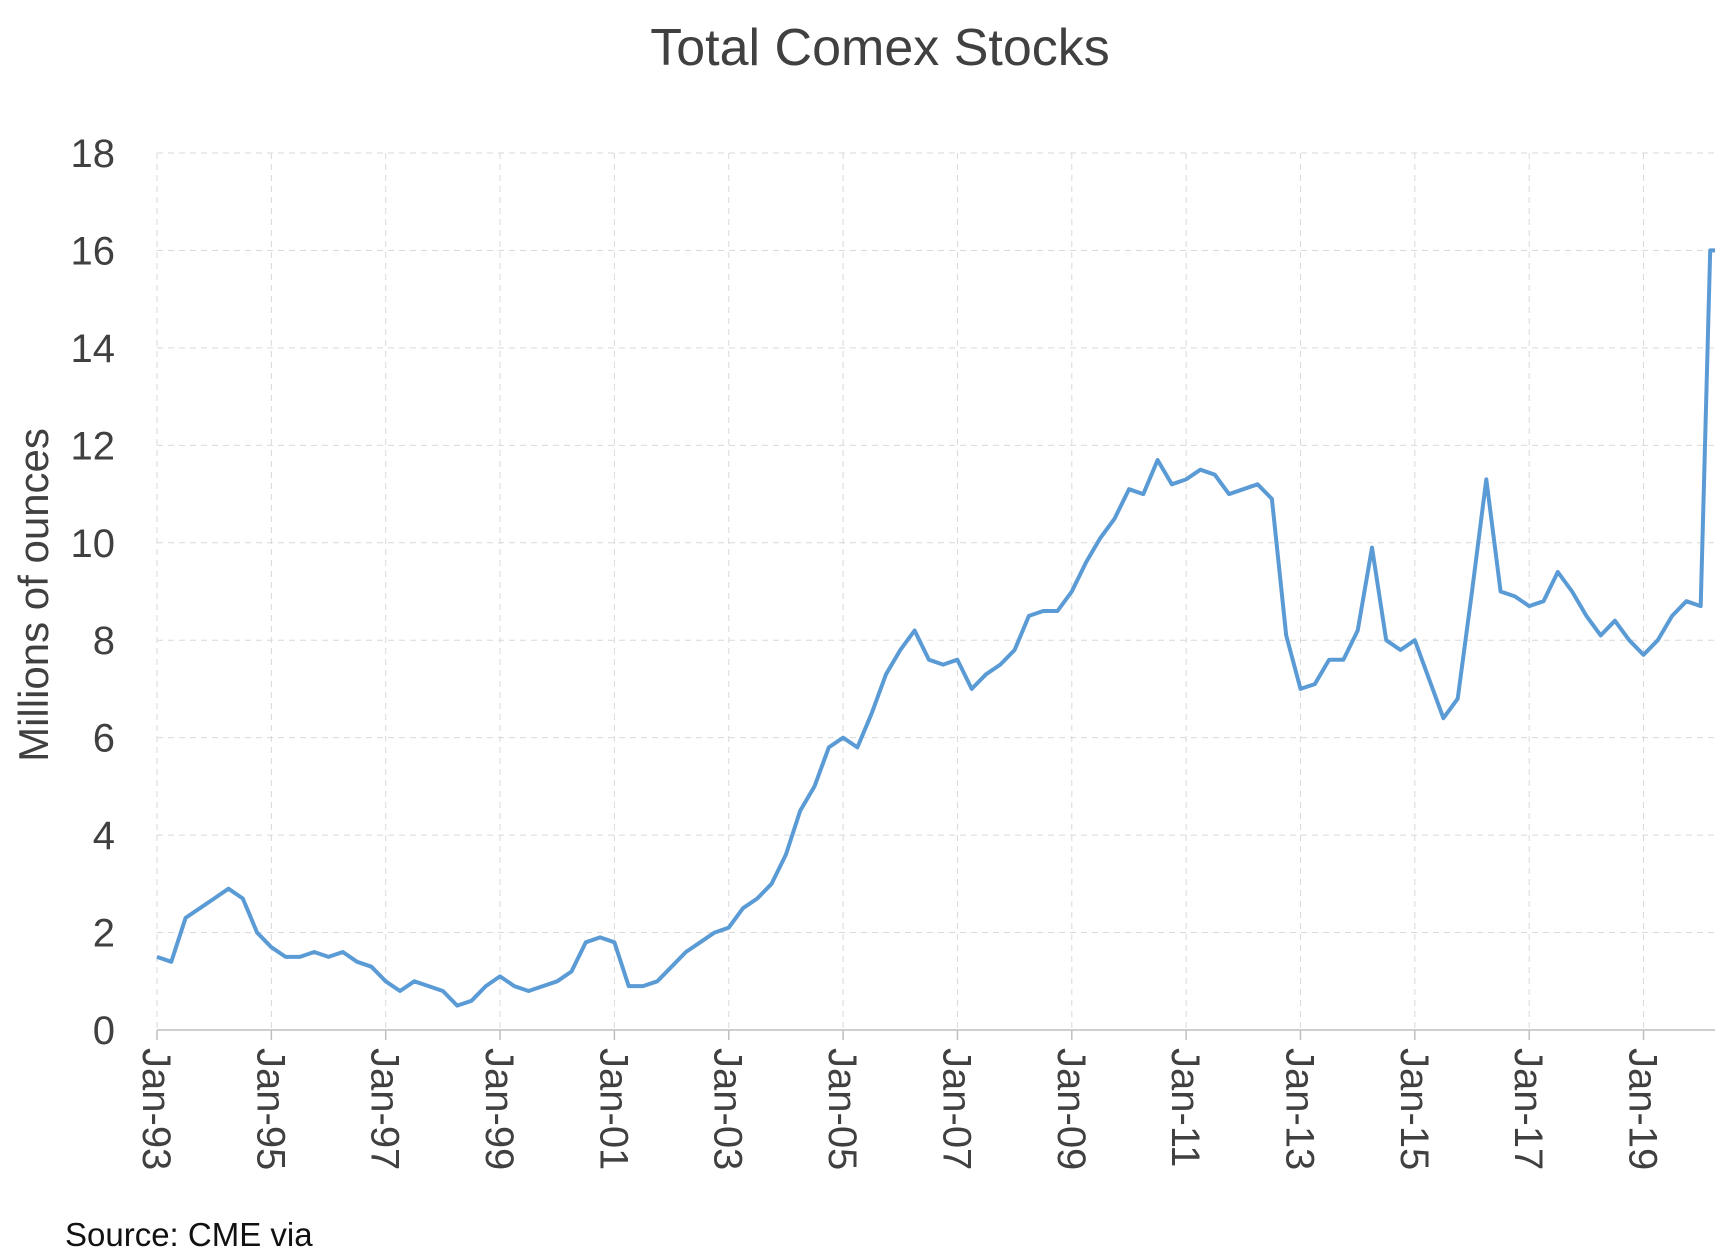  I want to click on y-tick-label: 18, so click(93, 154).